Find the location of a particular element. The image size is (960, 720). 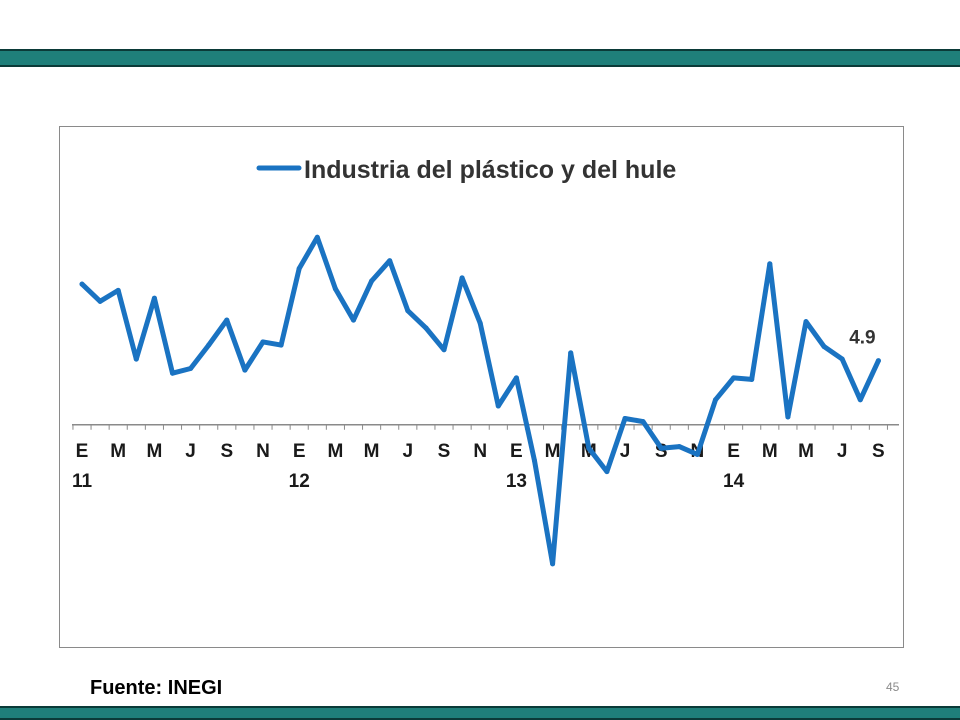

year-label: 12 is located at coordinates (299, 481).